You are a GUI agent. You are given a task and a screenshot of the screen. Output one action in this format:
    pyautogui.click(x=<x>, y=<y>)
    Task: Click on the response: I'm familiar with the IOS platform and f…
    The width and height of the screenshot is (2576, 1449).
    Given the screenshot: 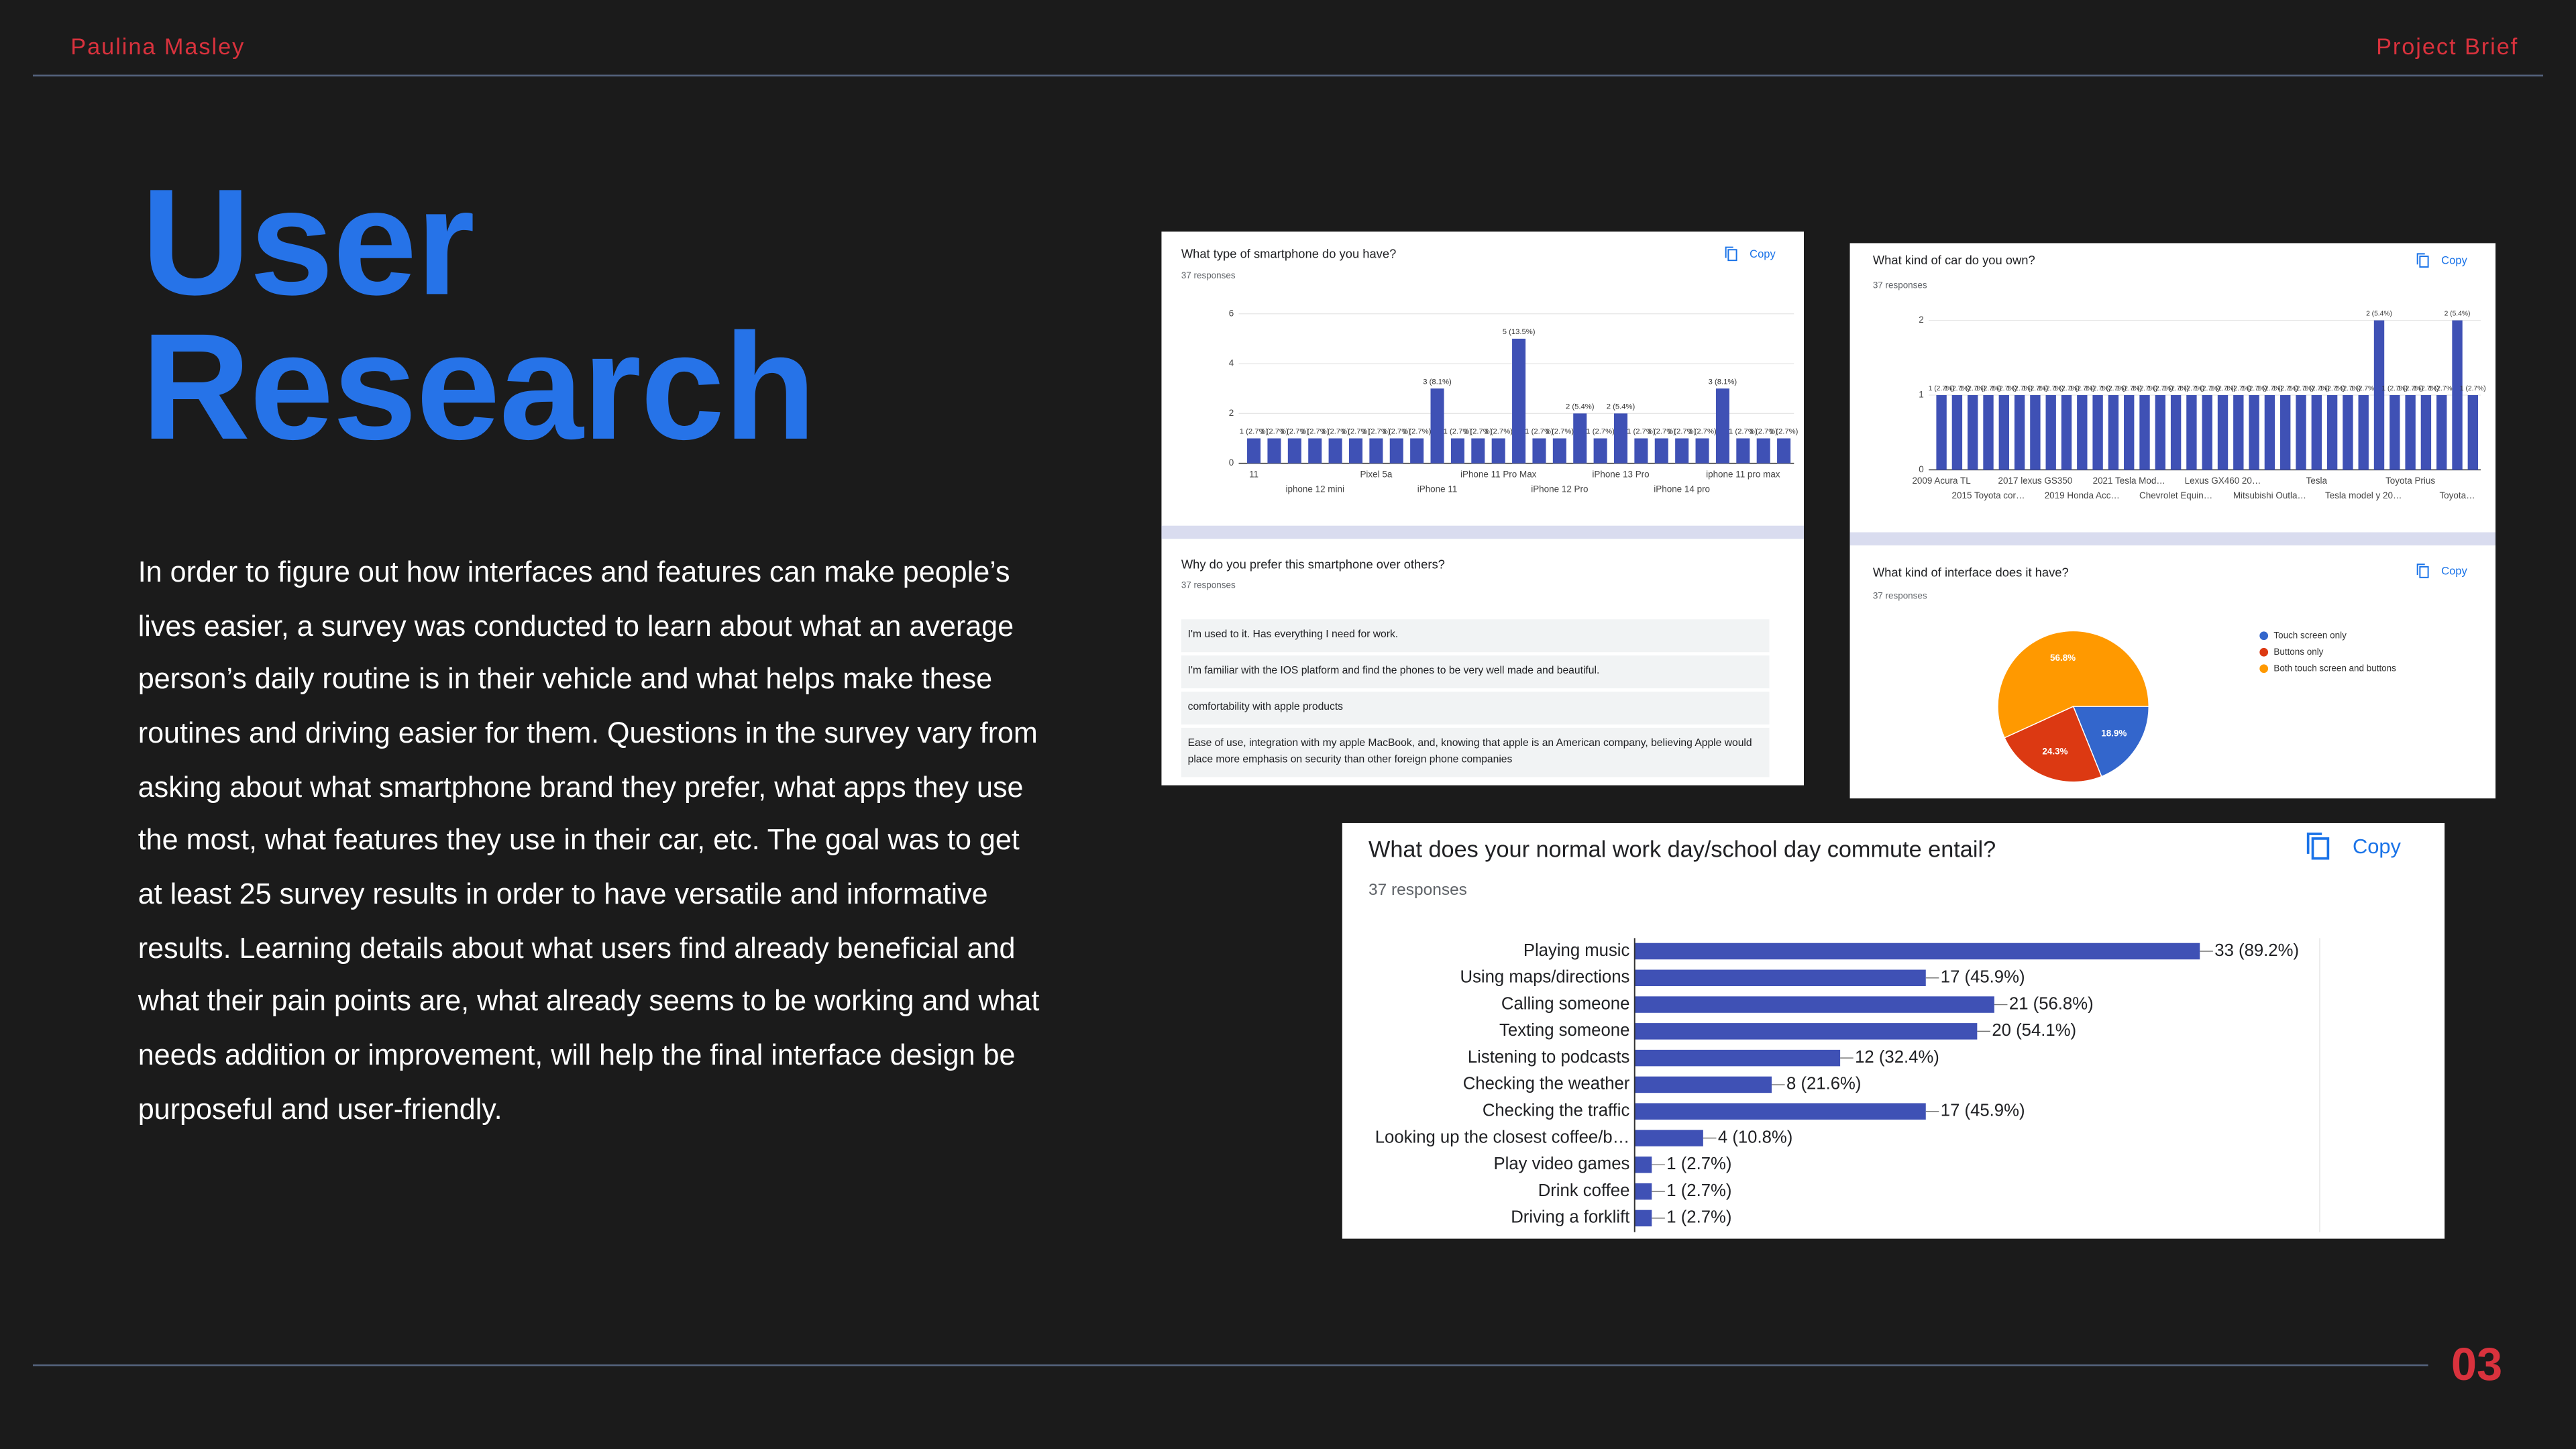 What is the action you would take?
    pyautogui.click(x=1475, y=672)
    